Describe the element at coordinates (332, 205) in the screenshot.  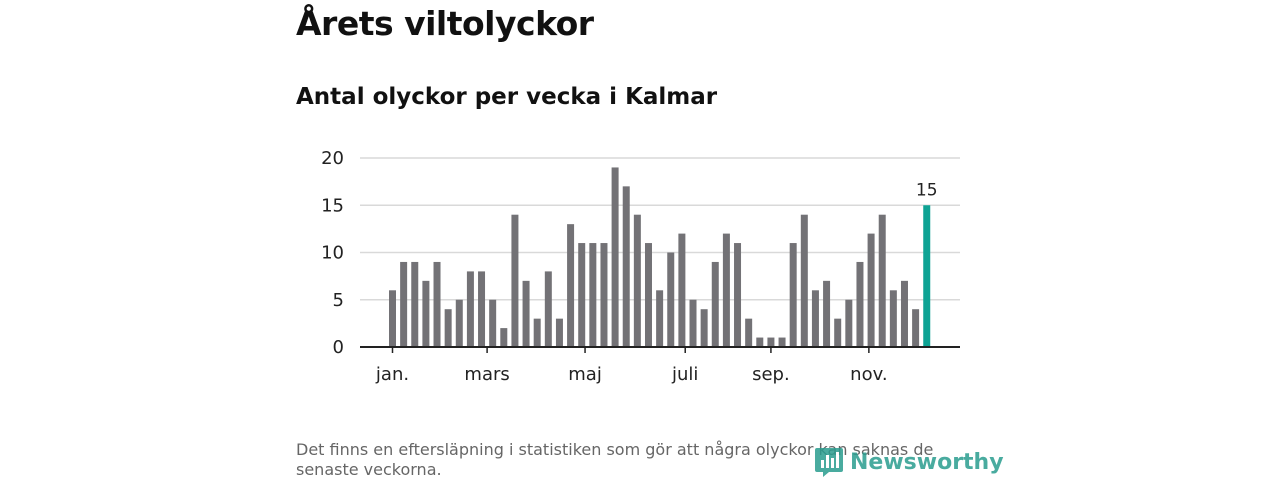
I see `y-tick-label: 15` at that location.